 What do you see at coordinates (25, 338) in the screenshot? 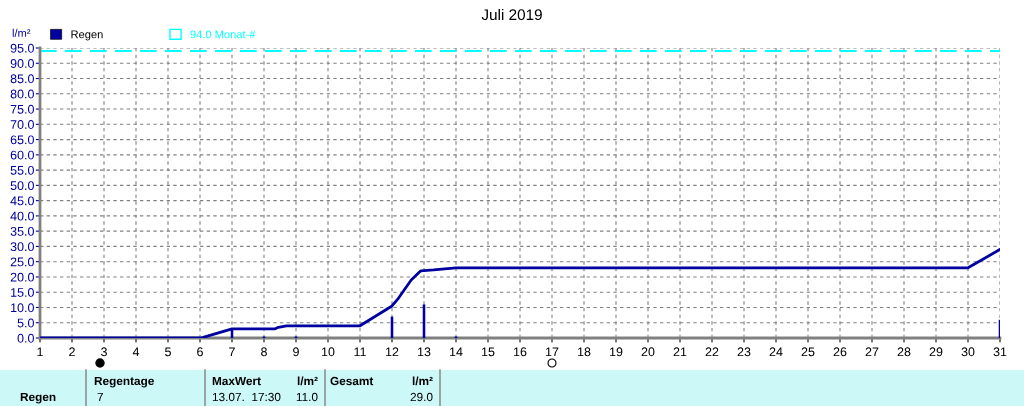
I see `y-tick-label: 0.0` at bounding box center [25, 338].